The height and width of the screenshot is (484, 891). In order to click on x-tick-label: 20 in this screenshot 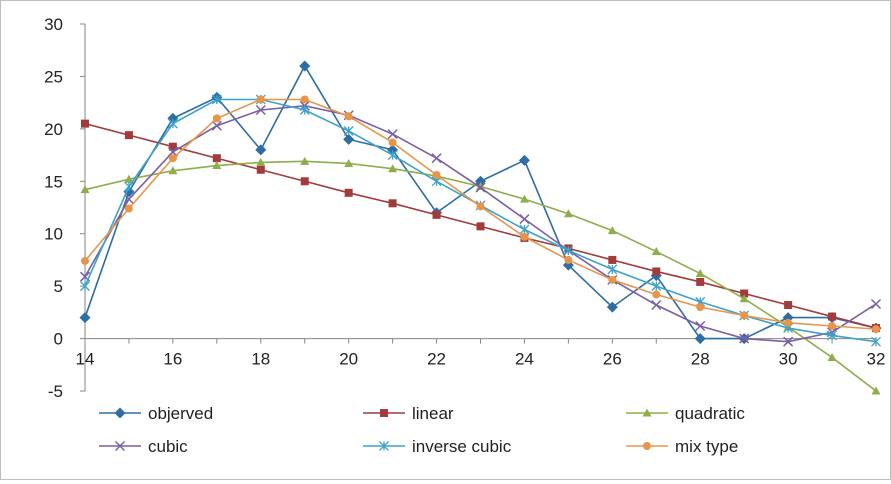, I will do `click(348, 359)`.